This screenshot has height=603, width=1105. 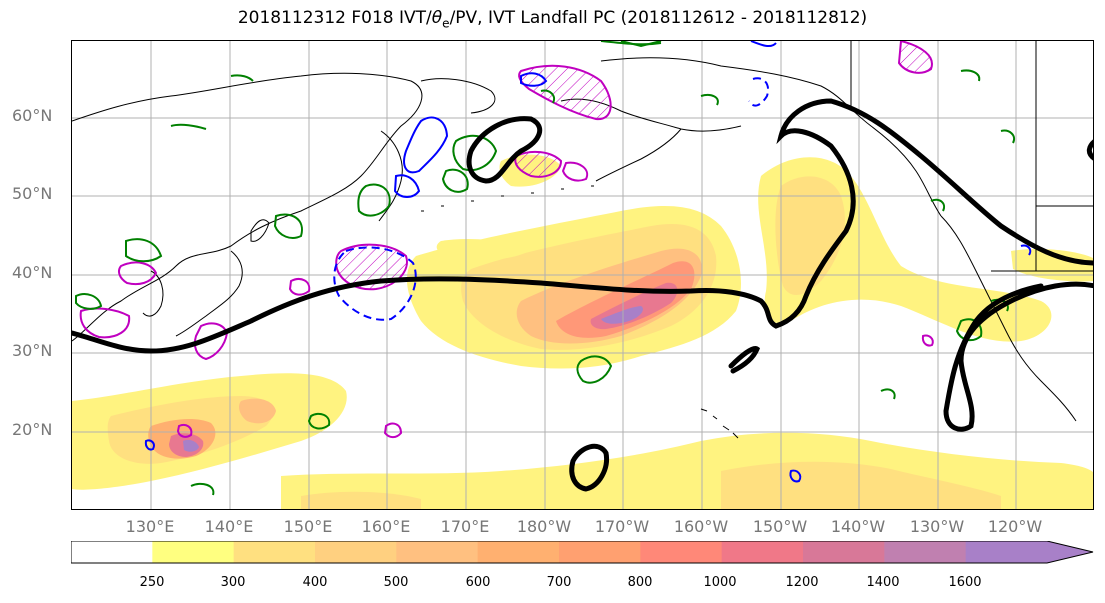 What do you see at coordinates (308, 526) in the screenshot?
I see `lon-label-150e: 150°E` at bounding box center [308, 526].